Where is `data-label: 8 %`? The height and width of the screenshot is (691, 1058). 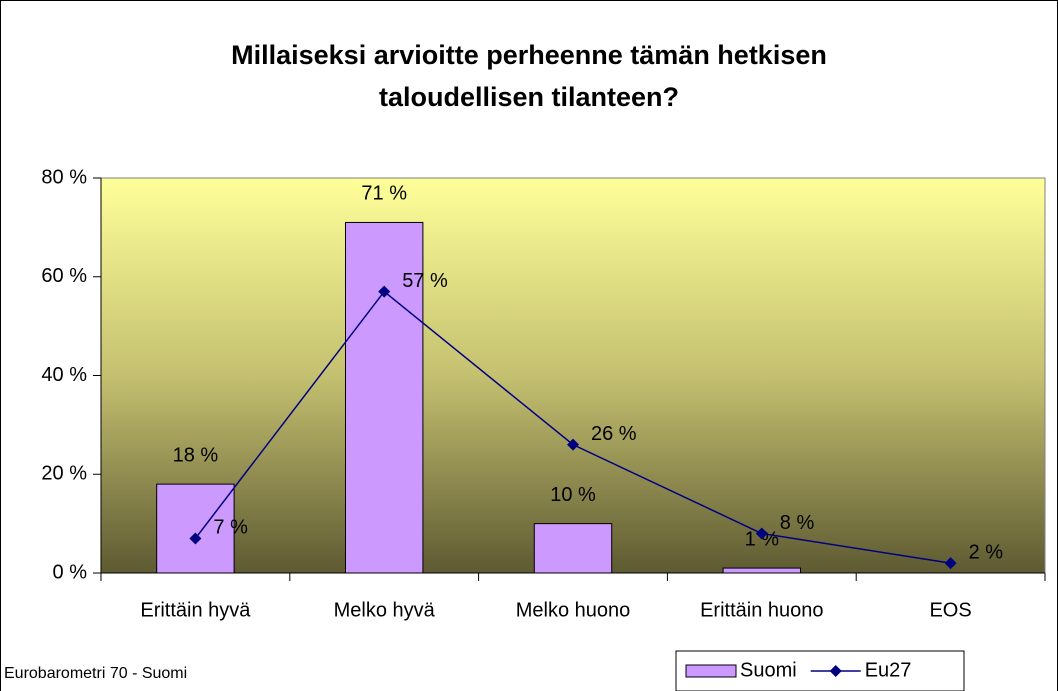
data-label: 8 % is located at coordinates (797, 523).